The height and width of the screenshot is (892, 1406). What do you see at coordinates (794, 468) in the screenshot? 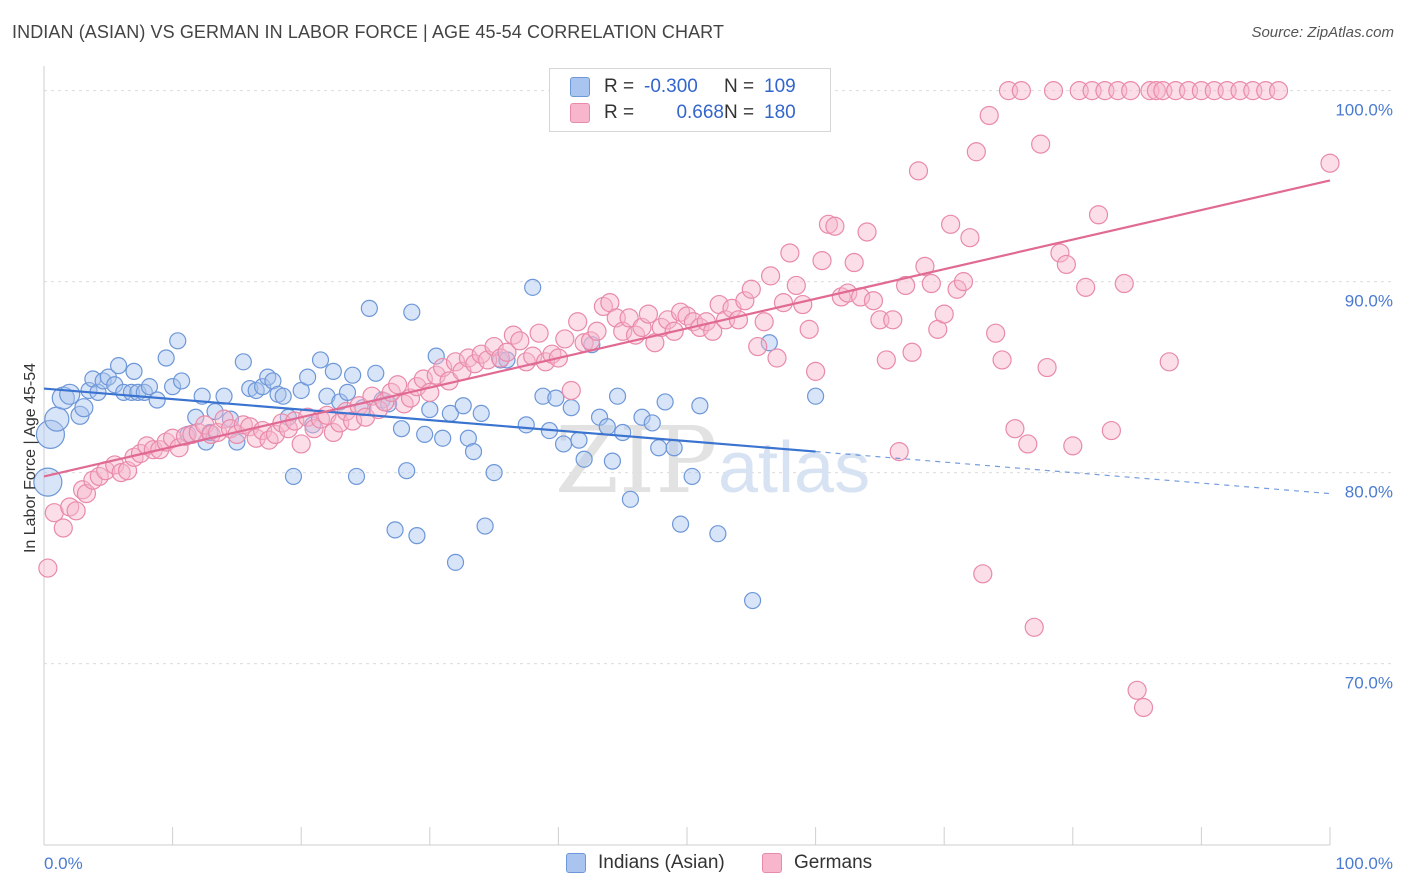
I see `watermark-atlas: atlas` at bounding box center [794, 468].